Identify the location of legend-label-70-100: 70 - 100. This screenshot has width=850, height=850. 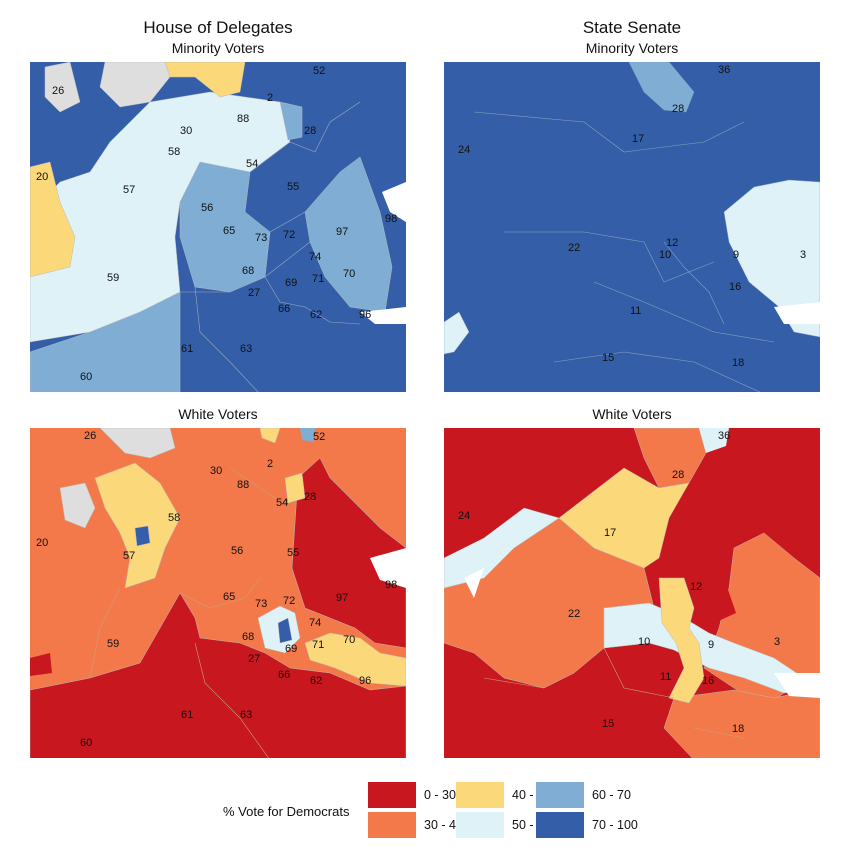
(615, 825).